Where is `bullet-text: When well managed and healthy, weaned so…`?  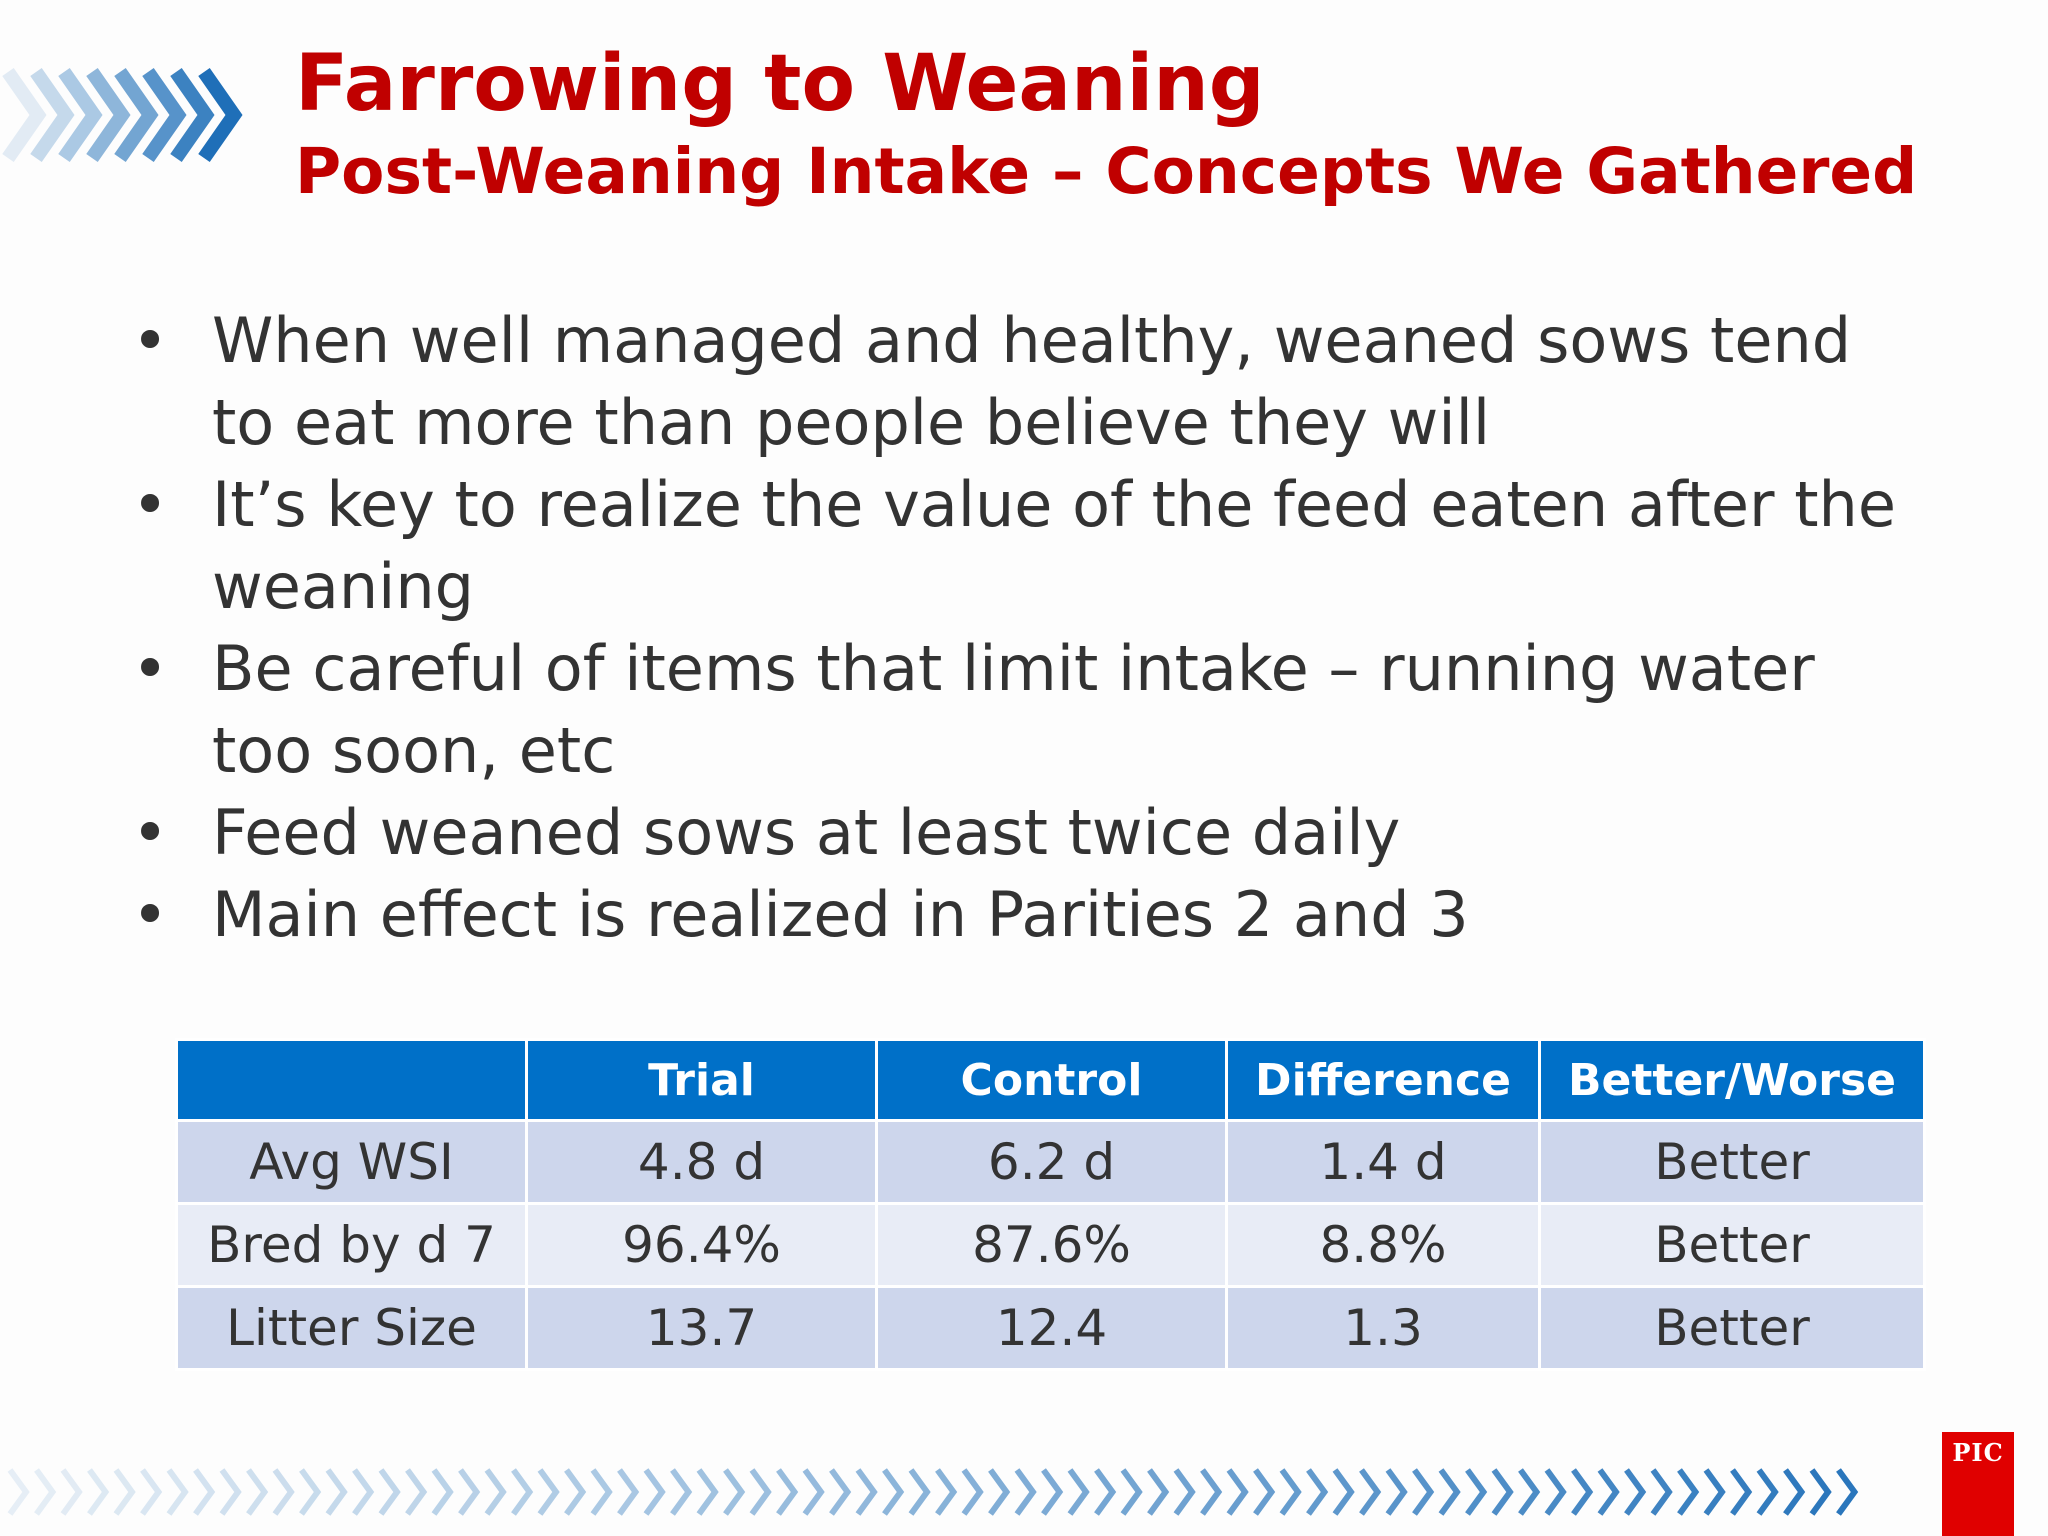 bullet-text: When well managed and healthy, weaned so… is located at coordinates (1032, 381).